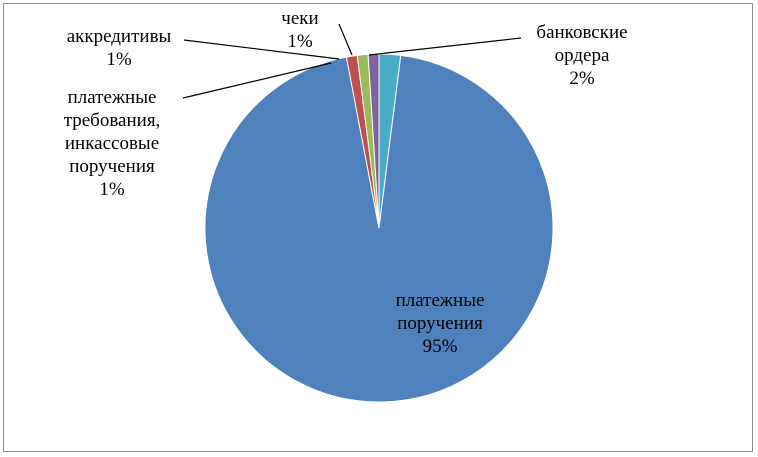 This screenshot has width=758, height=457. I want to click on data-label-line: банковские, so click(581, 32).